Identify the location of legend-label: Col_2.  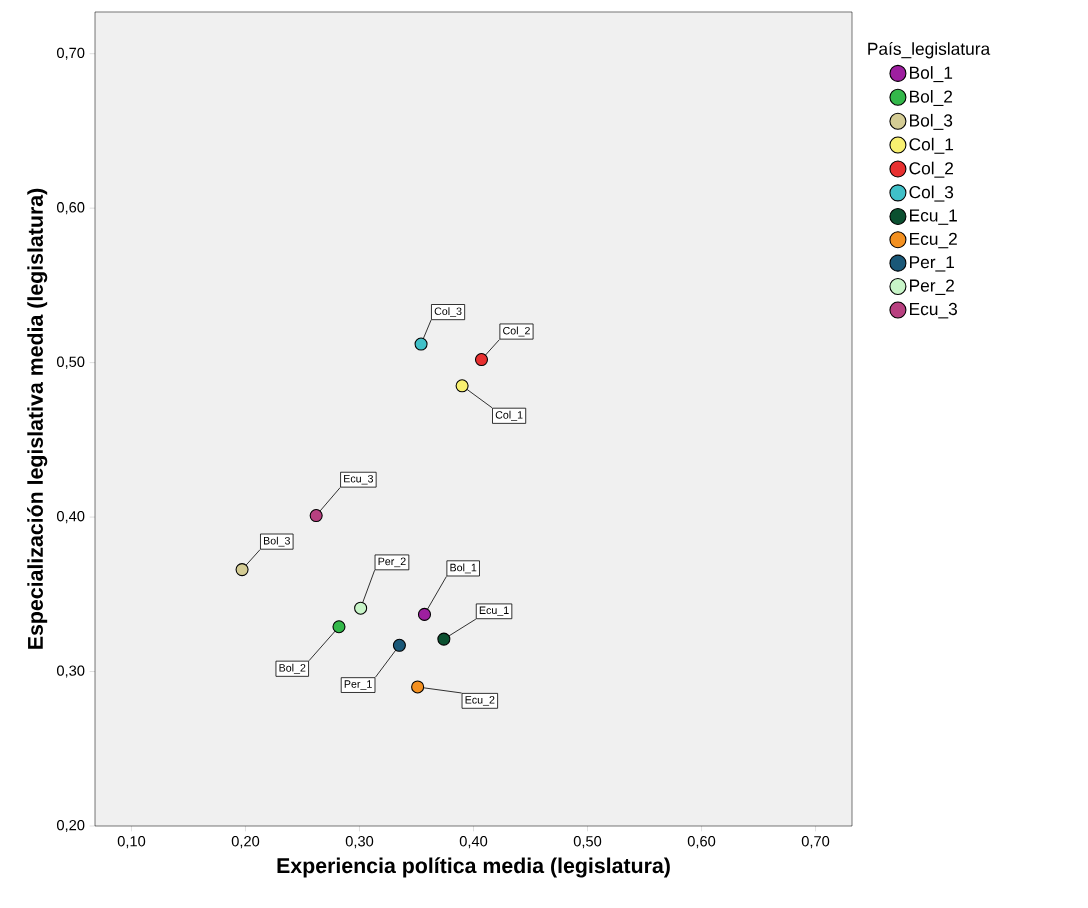
(931, 169).